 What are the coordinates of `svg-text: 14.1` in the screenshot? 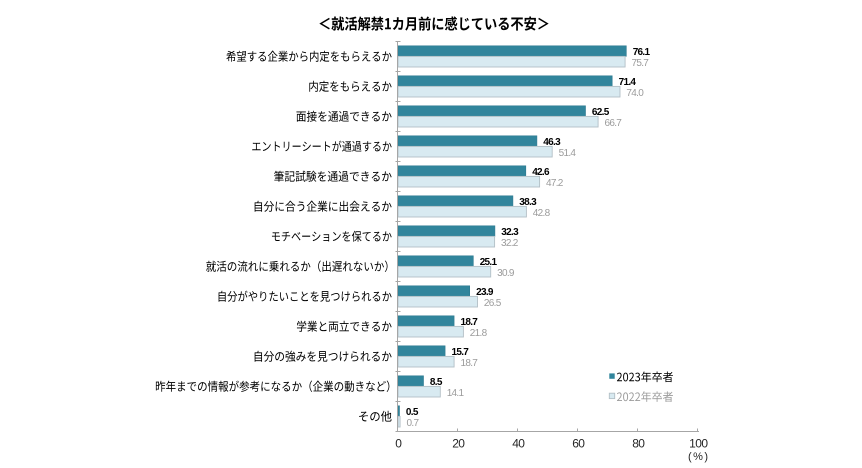 It's located at (456, 393).